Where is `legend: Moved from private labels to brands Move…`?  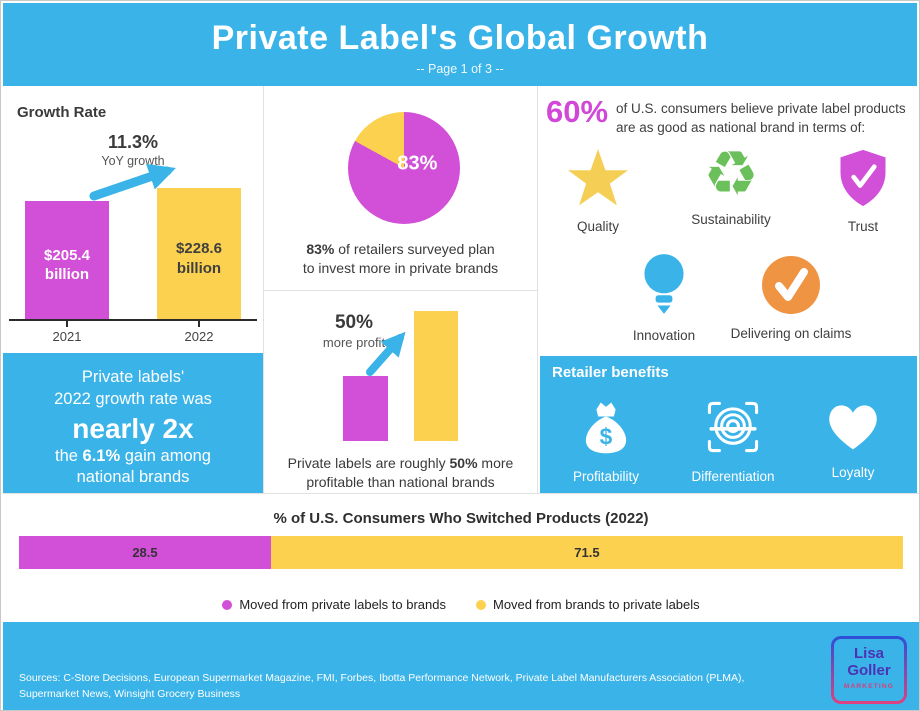 legend: Moved from private labels to brands Move… is located at coordinates (461, 604).